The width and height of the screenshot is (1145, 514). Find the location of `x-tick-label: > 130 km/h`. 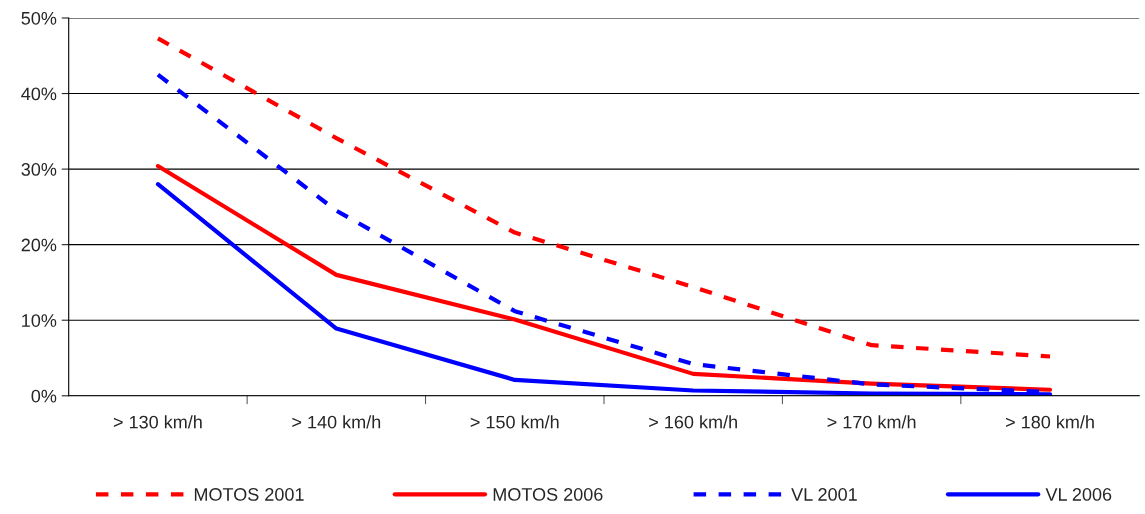

x-tick-label: > 130 km/h is located at coordinates (157, 422).